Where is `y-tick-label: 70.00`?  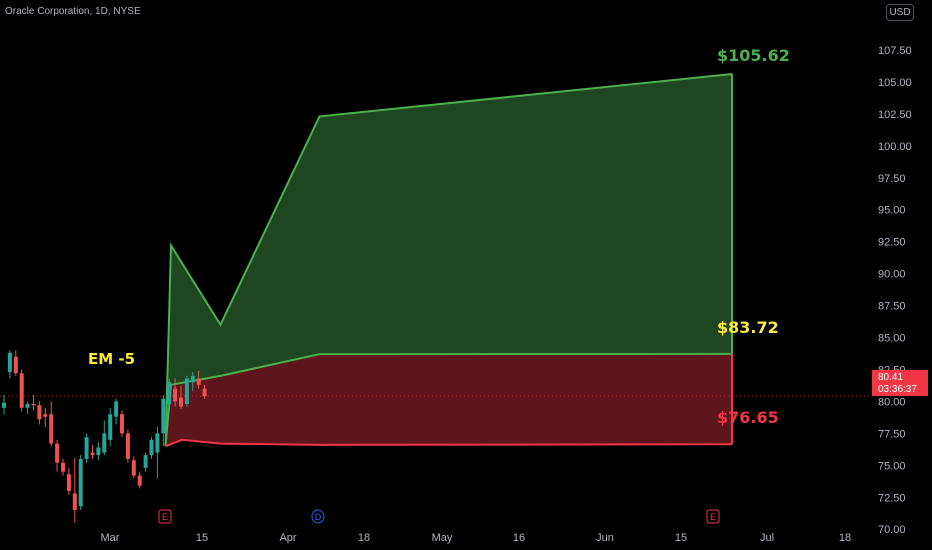 y-tick-label: 70.00 is located at coordinates (892, 530).